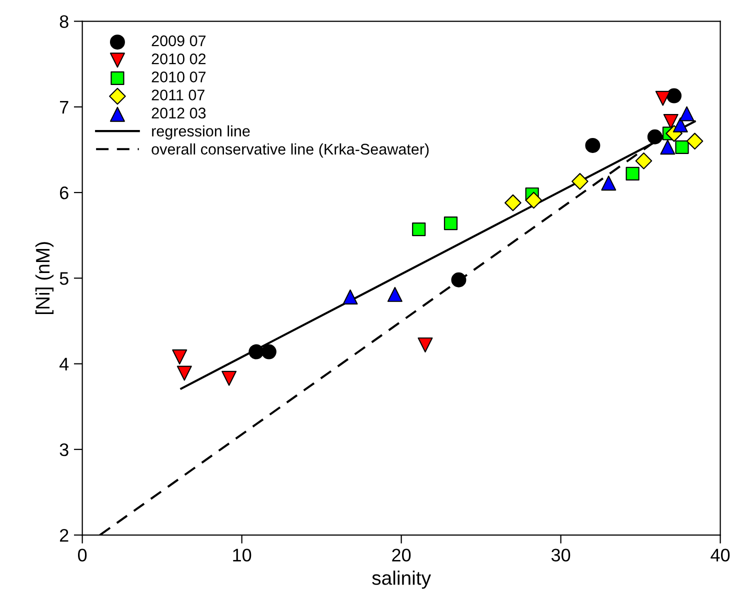 The width and height of the screenshot is (735, 608). What do you see at coordinates (720, 555) in the screenshot?
I see `x-tick-label: 40` at bounding box center [720, 555].